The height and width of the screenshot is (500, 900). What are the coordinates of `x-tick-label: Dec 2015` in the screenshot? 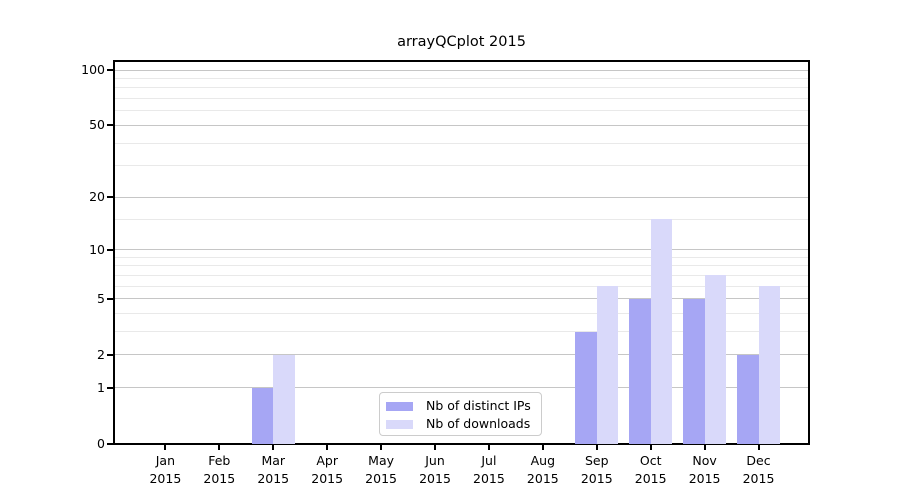 It's located at (758, 469).